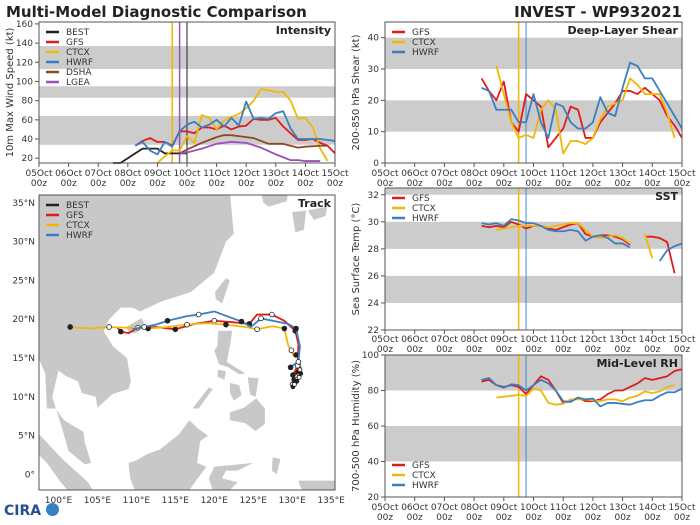 The image size is (700, 525). I want to click on borneo, so click(168, 455).